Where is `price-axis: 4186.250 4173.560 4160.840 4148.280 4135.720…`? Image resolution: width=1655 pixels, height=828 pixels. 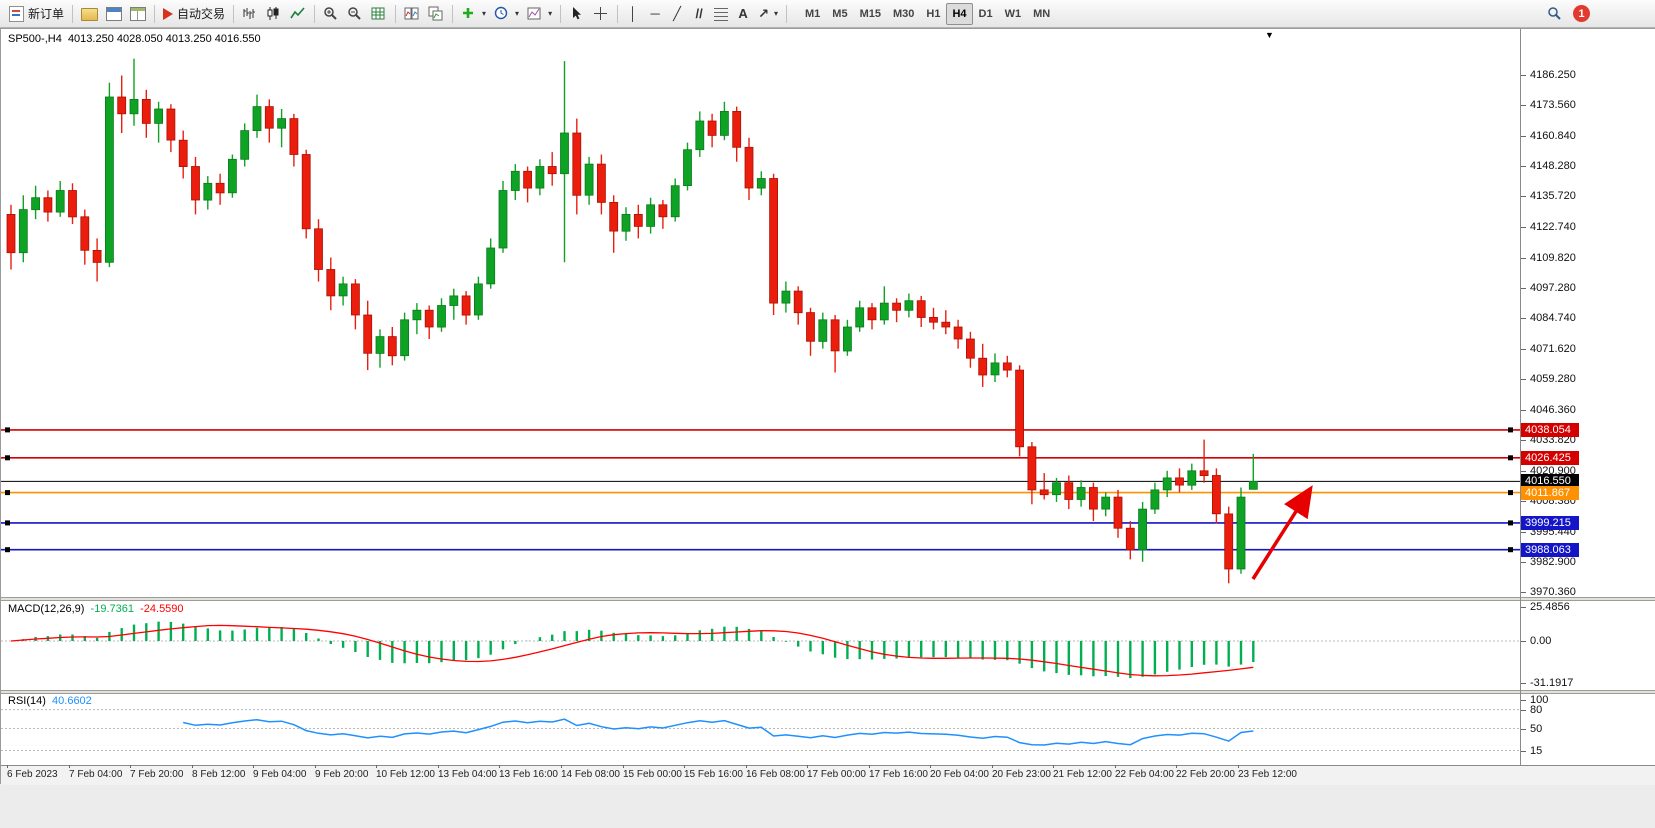 price-axis: 4186.250 4173.560 4160.840 4148.280 4135.720… is located at coordinates (1588, 313).